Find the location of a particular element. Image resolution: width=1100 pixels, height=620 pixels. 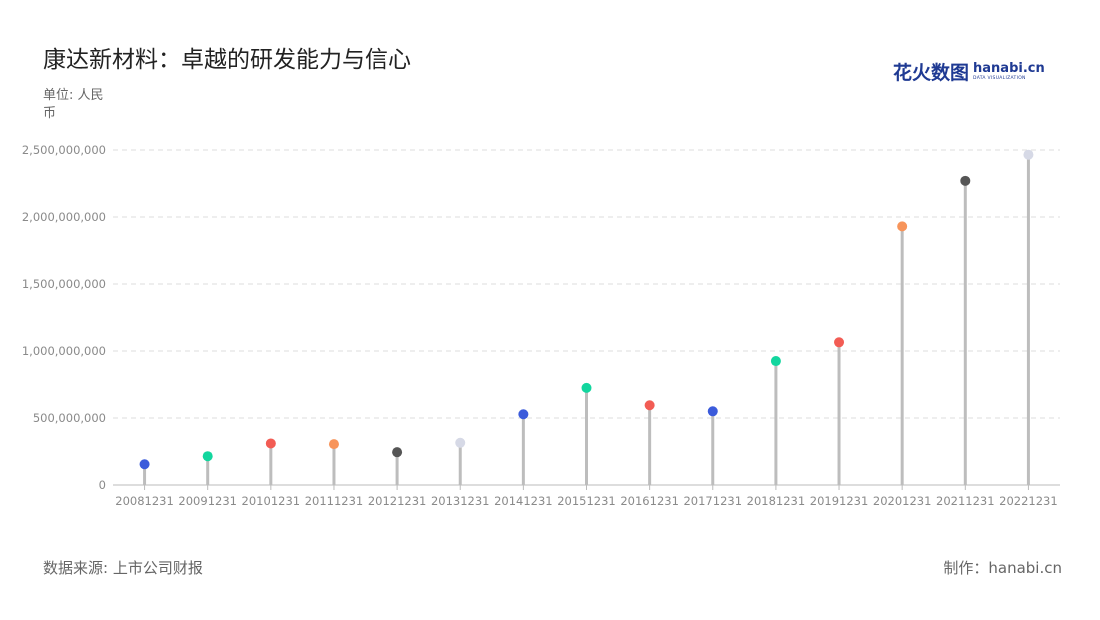

logo-en-block: hanabi.cn DATA VISUALIZATION is located at coordinates (1009, 72).